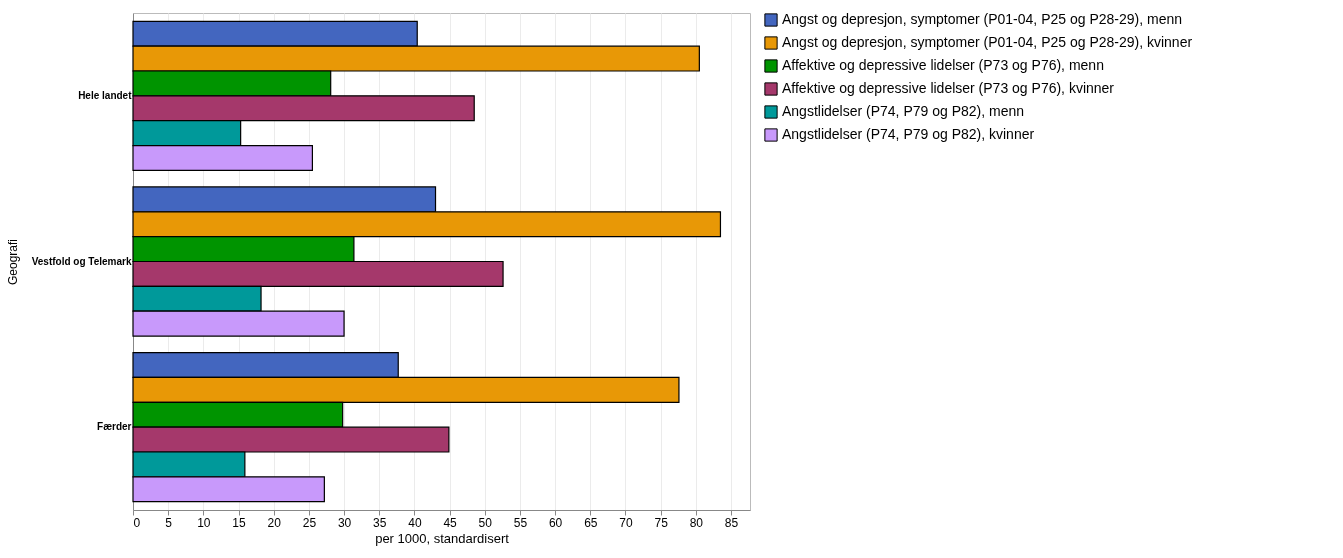 Image resolution: width=1343 pixels, height=558 pixels. What do you see at coordinates (696, 522) in the screenshot?
I see `x-tick-label: 80` at bounding box center [696, 522].